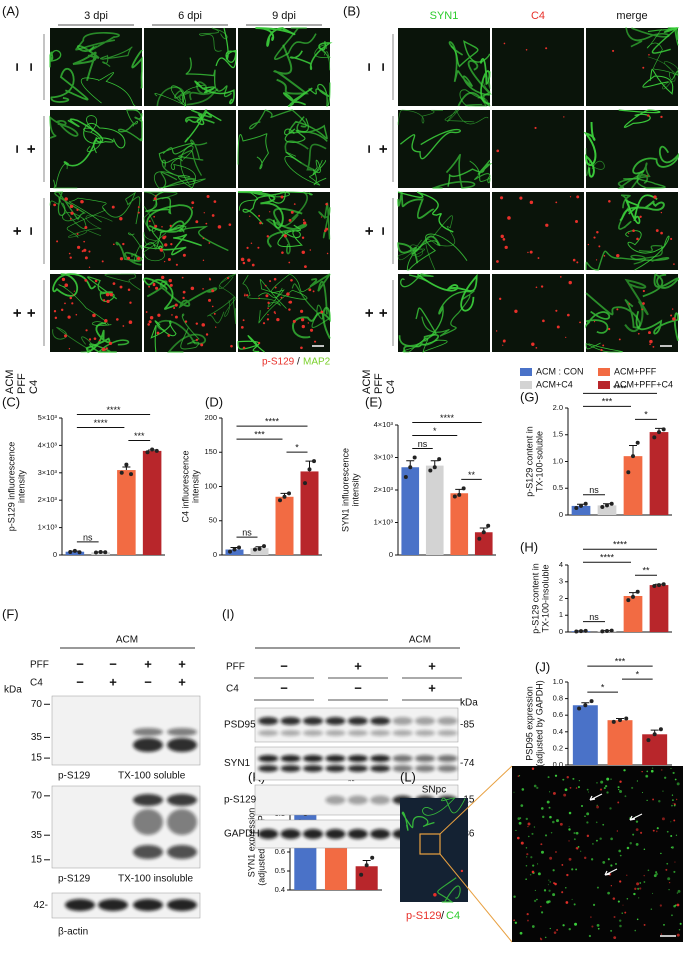 The image size is (685, 954). Describe the element at coordinates (96, 16) in the screenshot. I see `column-header: 3 dpi` at that location.